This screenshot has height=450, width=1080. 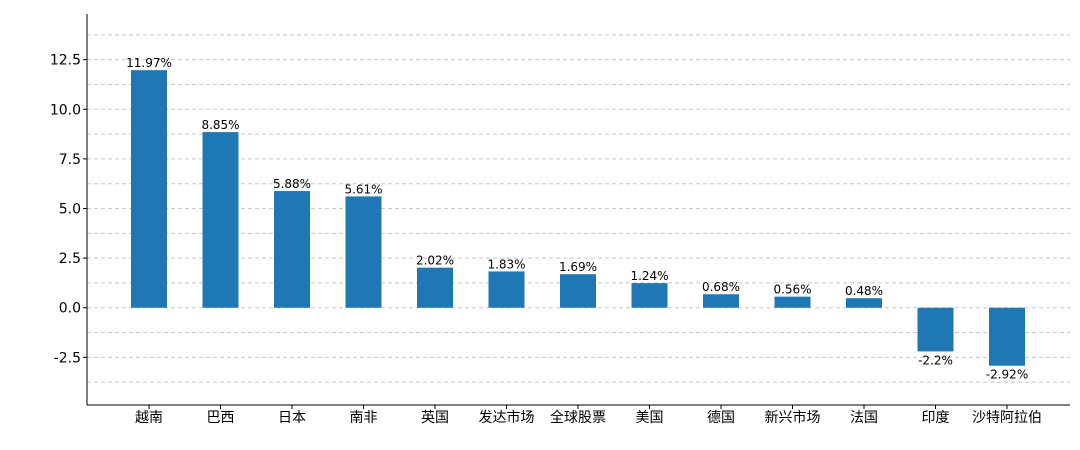 I want to click on data-label: 5.88%, so click(x=292, y=184).